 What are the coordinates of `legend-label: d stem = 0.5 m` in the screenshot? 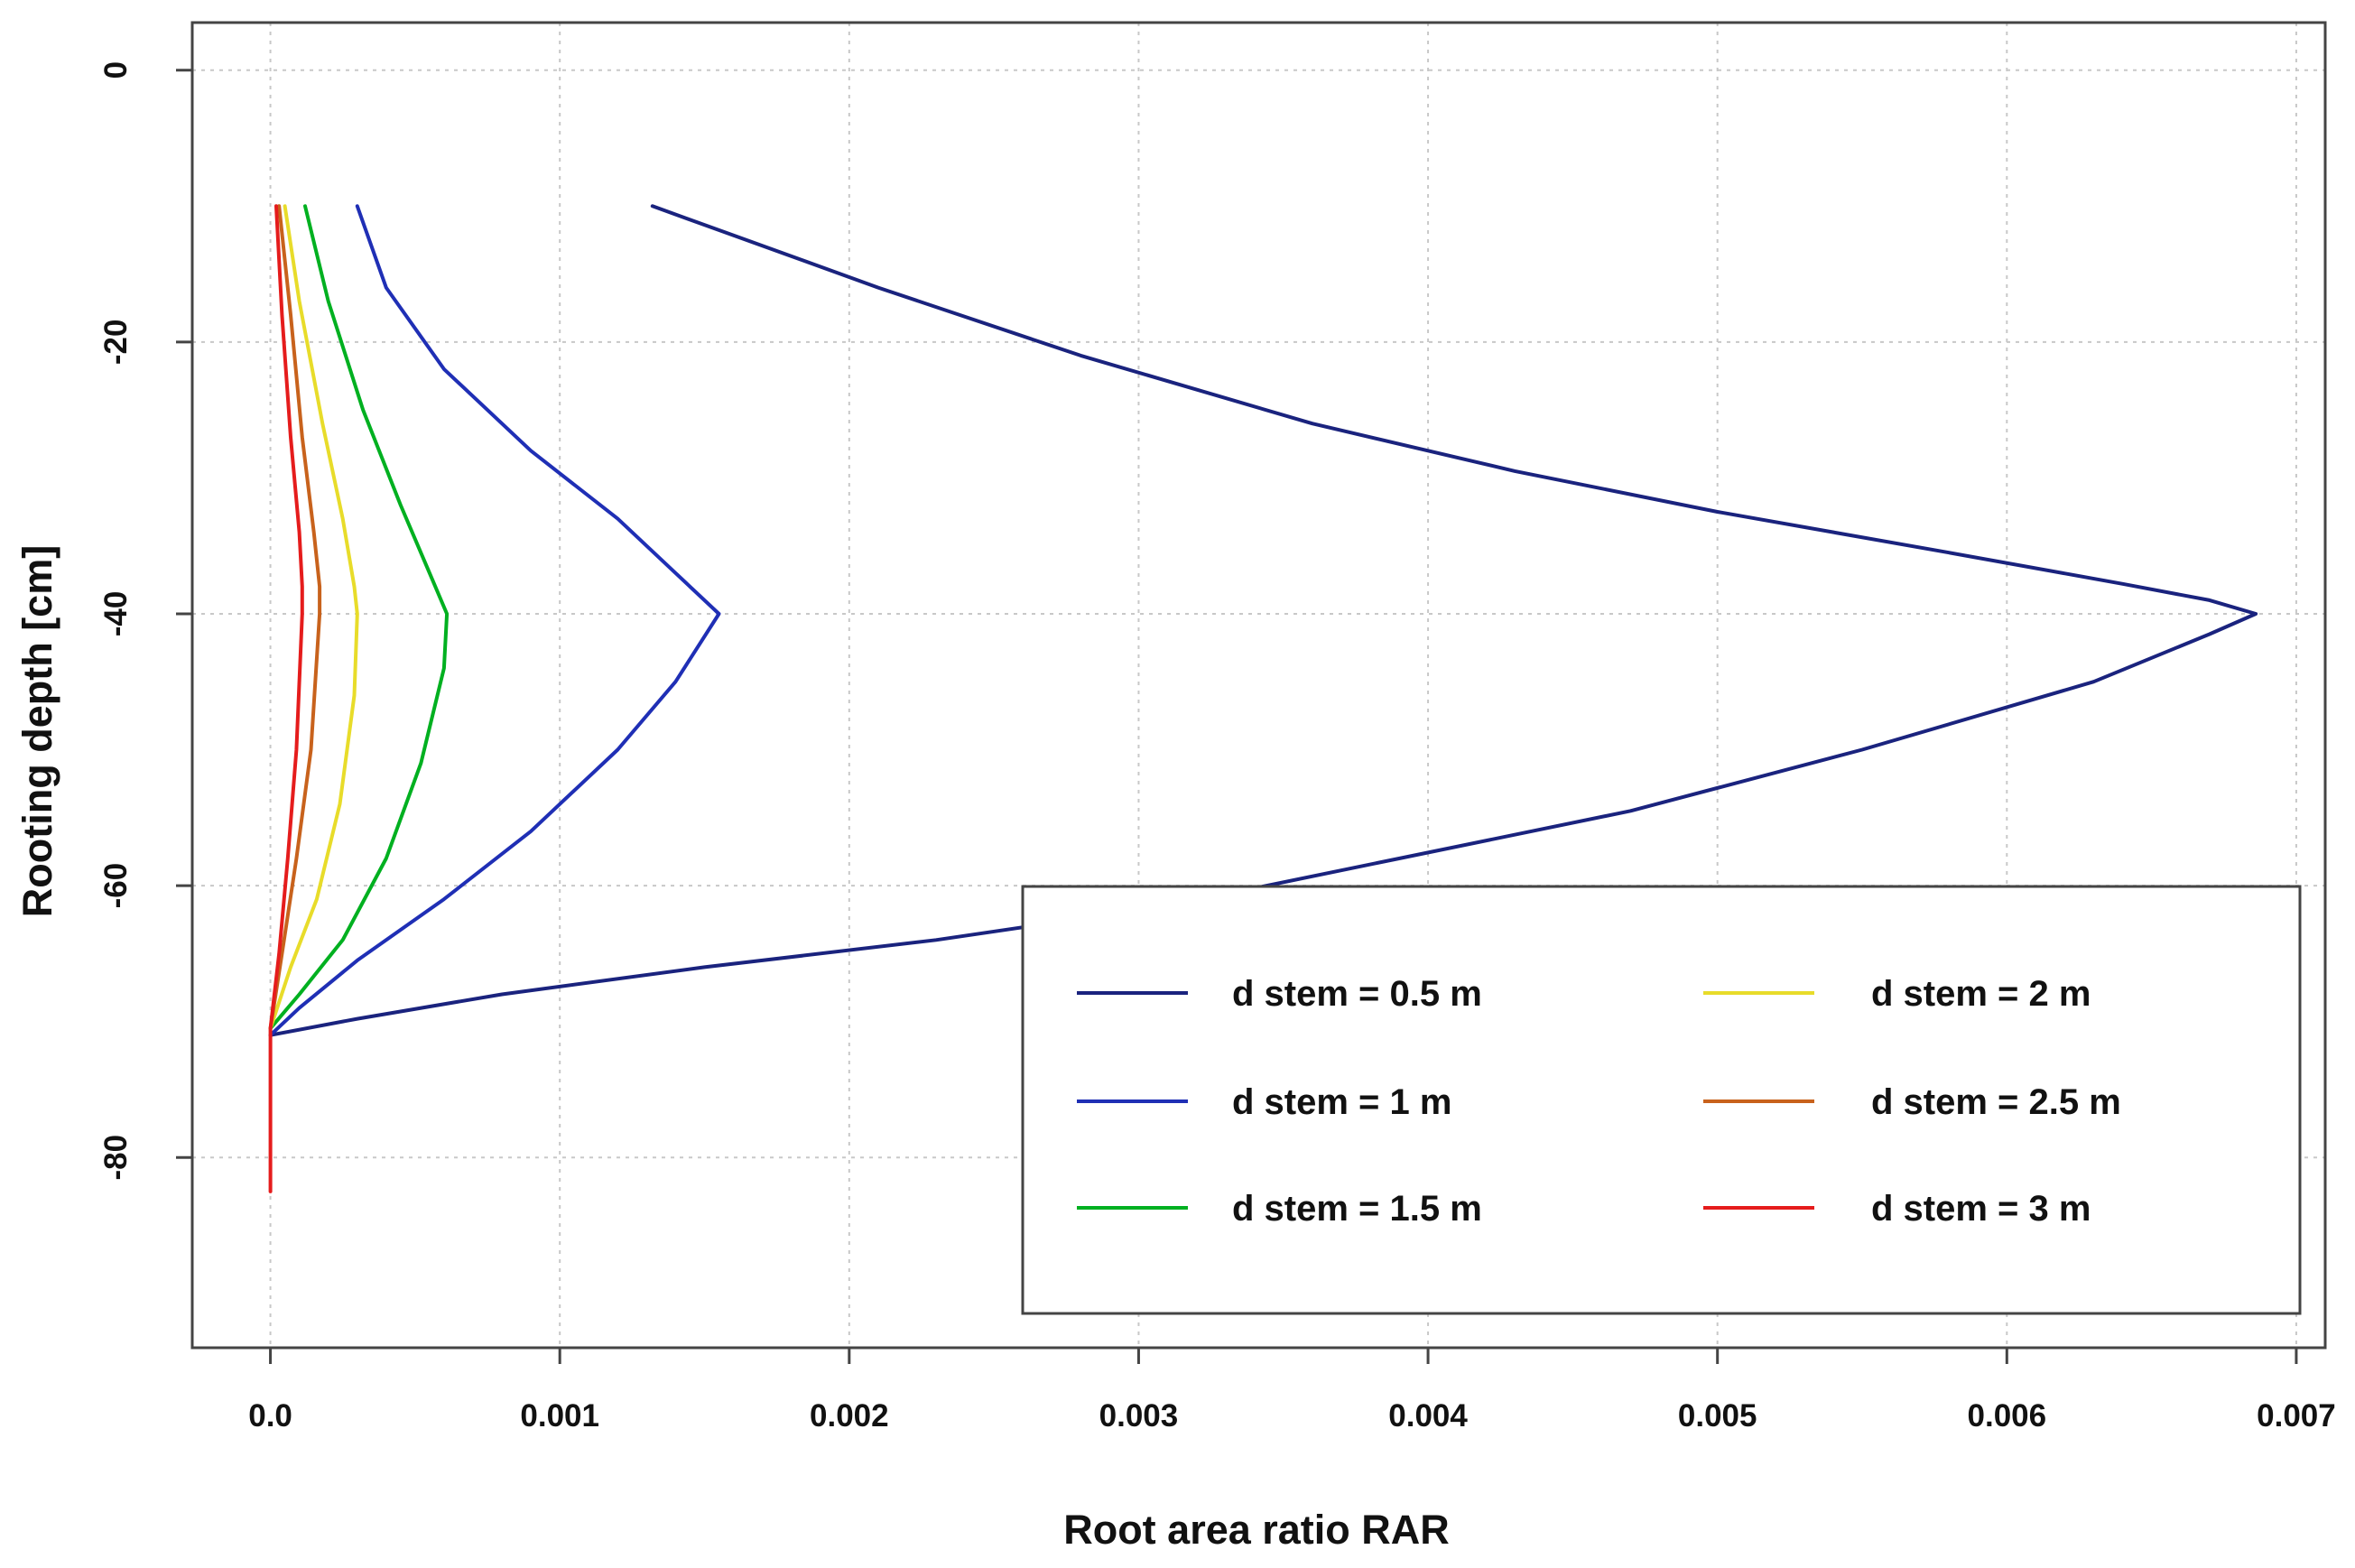 It's located at (1357, 994).